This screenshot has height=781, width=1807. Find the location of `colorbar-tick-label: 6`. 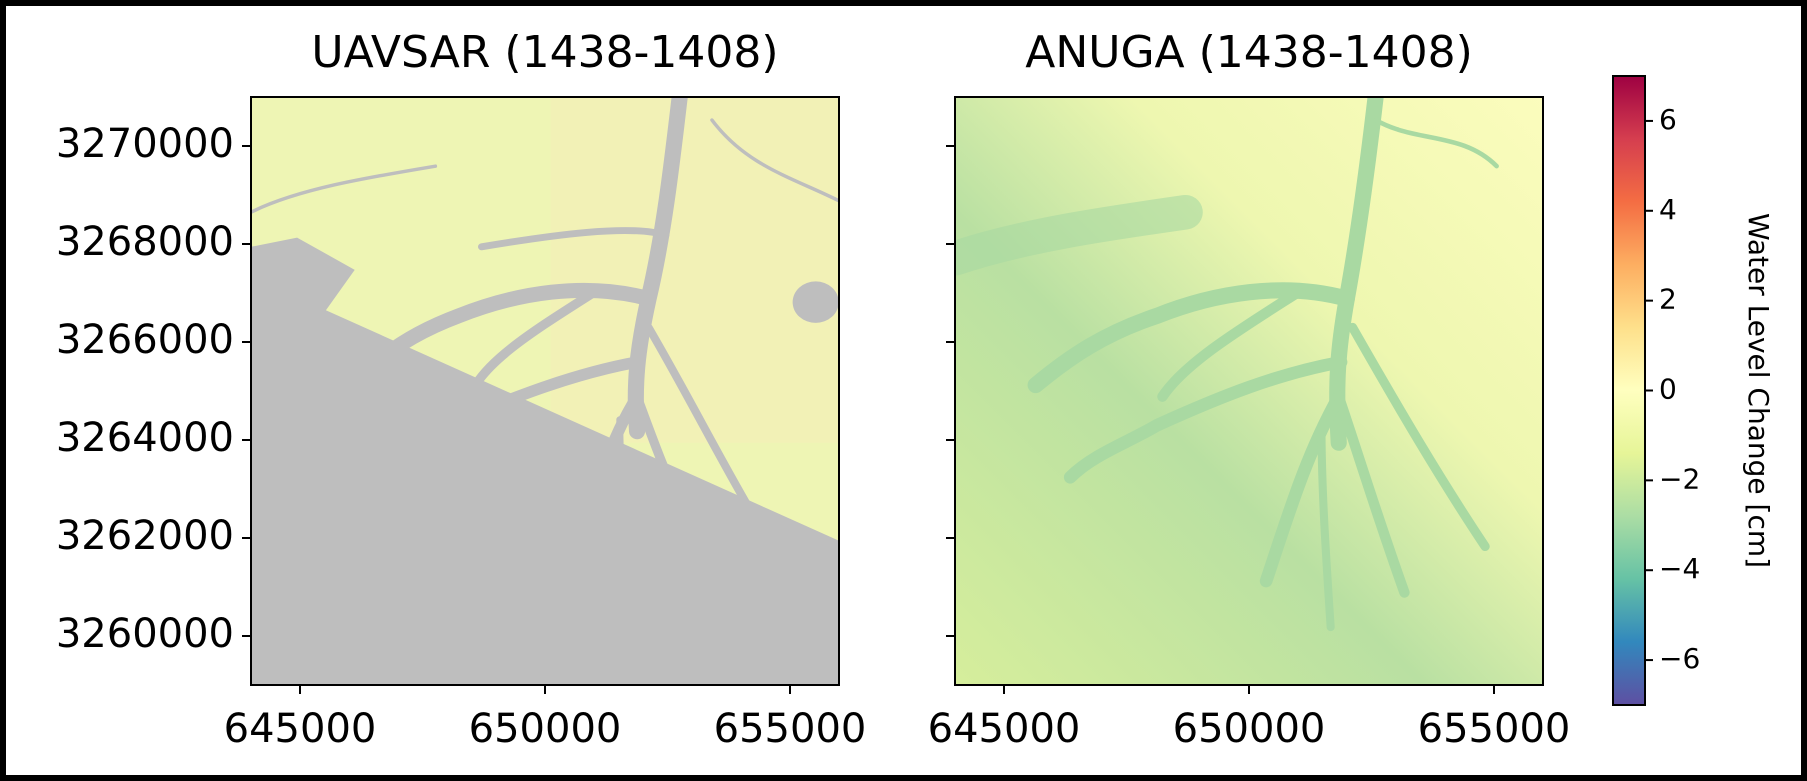

colorbar-tick-label: 6 is located at coordinates (1668, 119).